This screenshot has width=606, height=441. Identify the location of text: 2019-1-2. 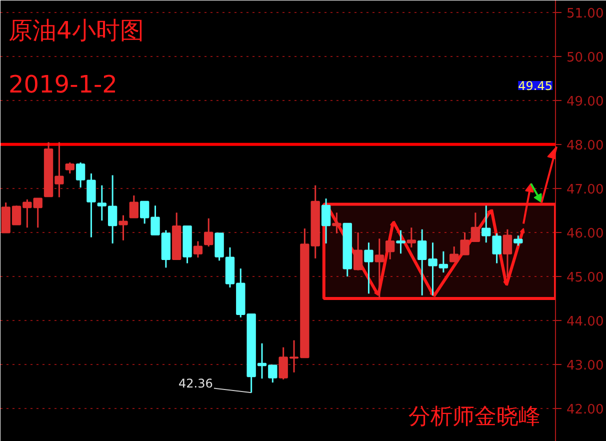
(63, 84).